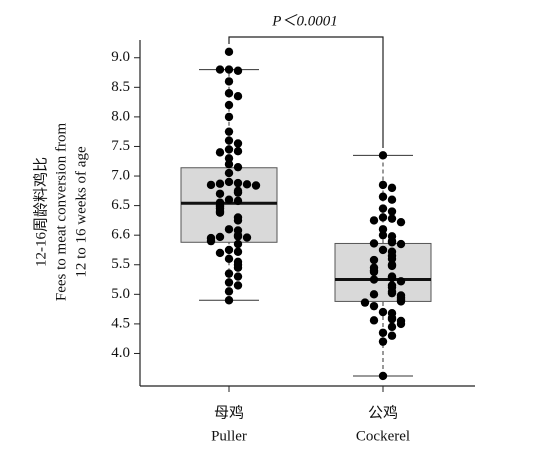 The width and height of the screenshot is (541, 457). I want to click on y-label-line: Fees to meat conversion from, so click(61, 212).